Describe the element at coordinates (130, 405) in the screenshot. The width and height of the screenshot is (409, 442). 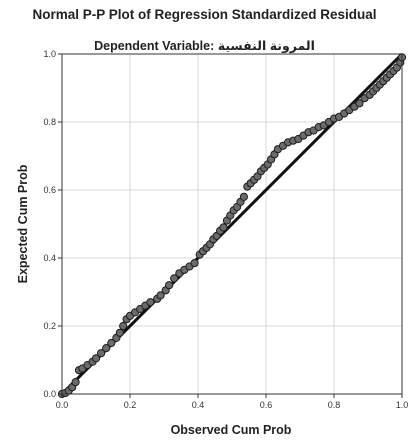
I see `x-tick-label: 0.2` at that location.